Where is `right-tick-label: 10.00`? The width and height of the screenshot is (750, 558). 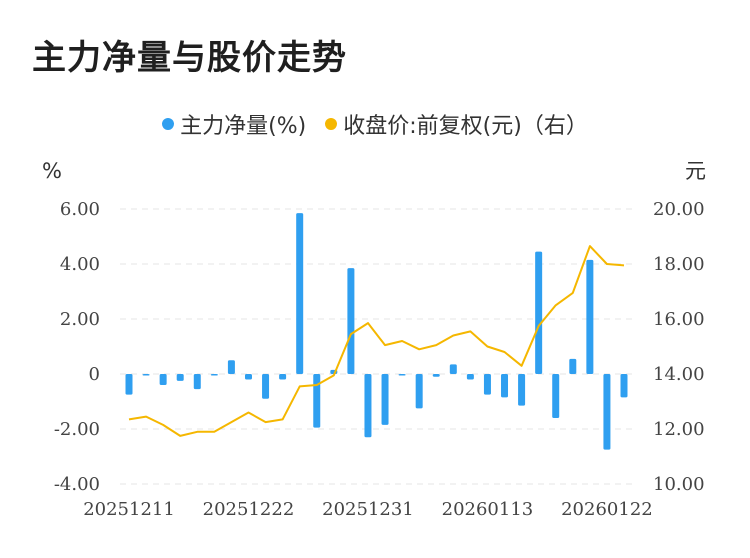
right-tick-label: 10.00 is located at coordinates (679, 484).